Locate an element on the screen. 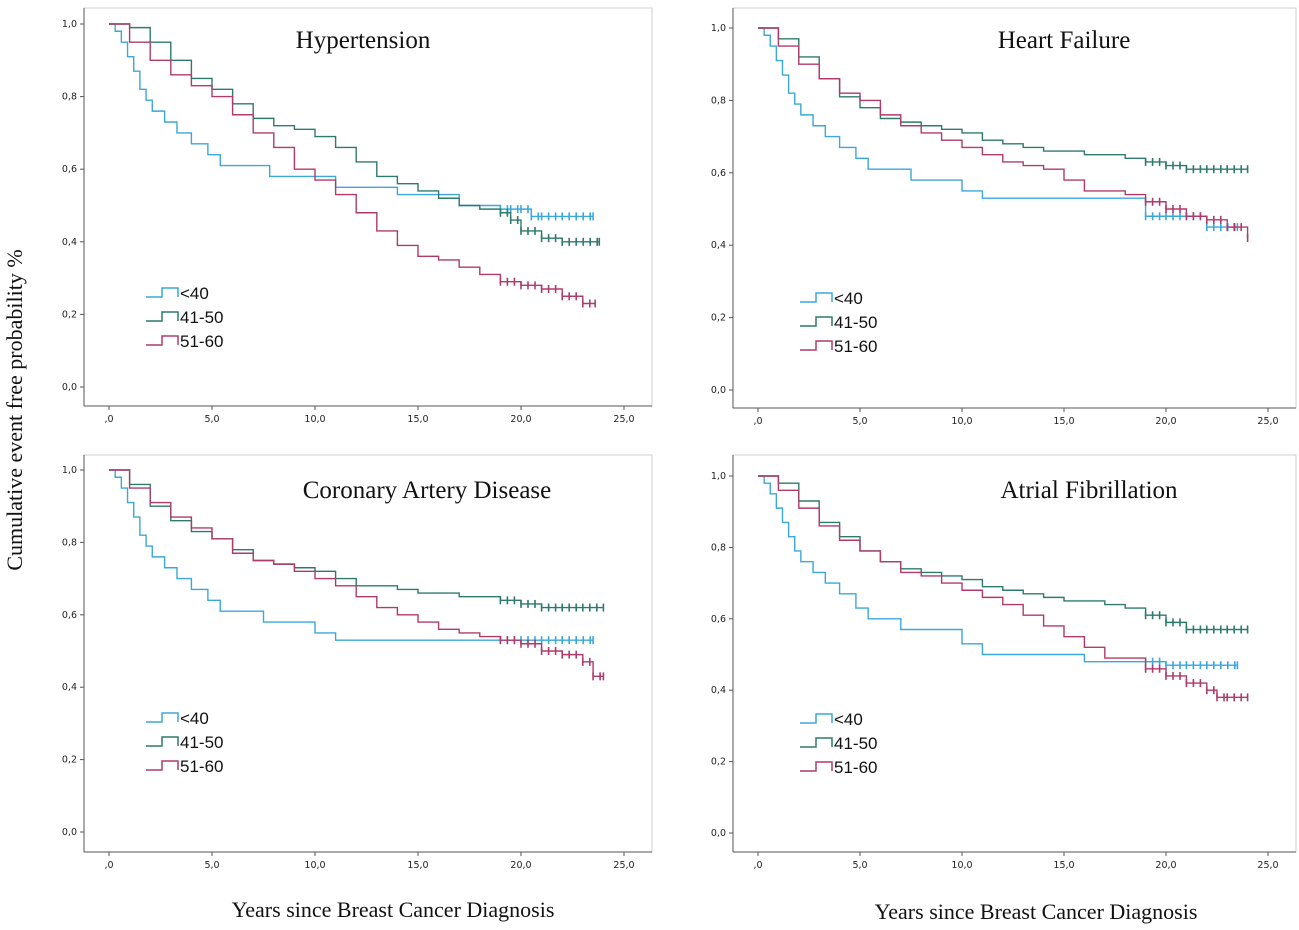 This screenshot has height=930, width=1299. panel-title: Atrial Fibrillation is located at coordinates (1089, 490).